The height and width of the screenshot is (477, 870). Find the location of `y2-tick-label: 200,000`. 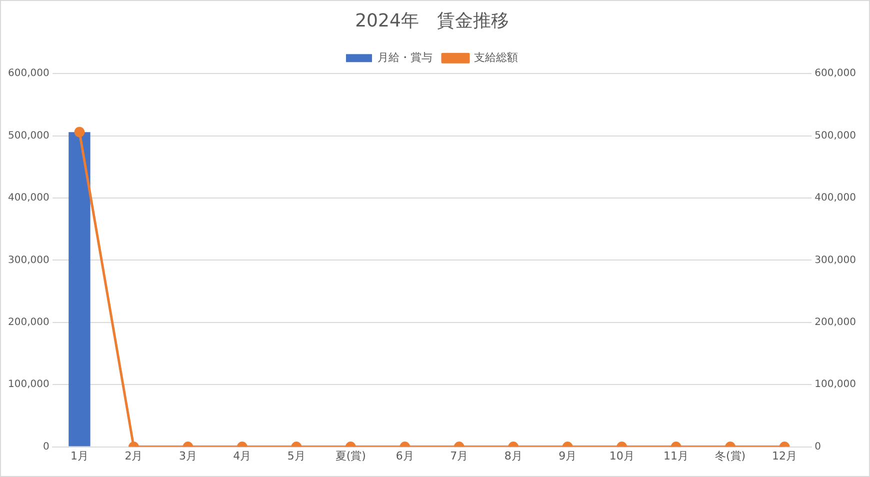

y2-tick-label: 200,000 is located at coordinates (835, 322).